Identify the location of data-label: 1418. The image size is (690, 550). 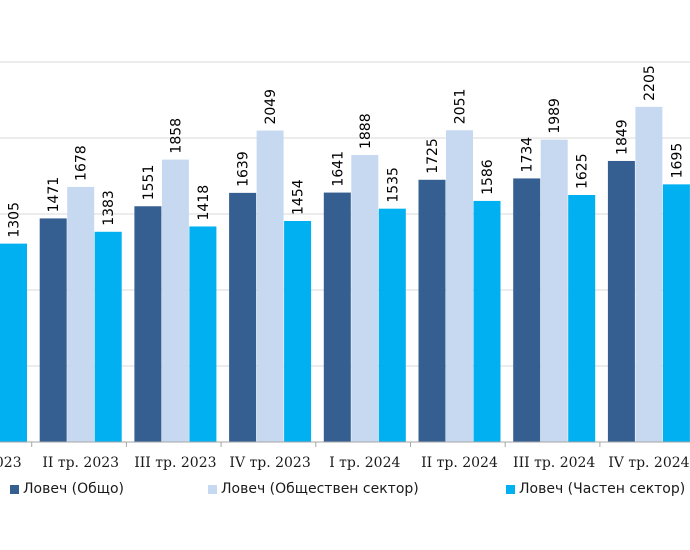
(204, 203).